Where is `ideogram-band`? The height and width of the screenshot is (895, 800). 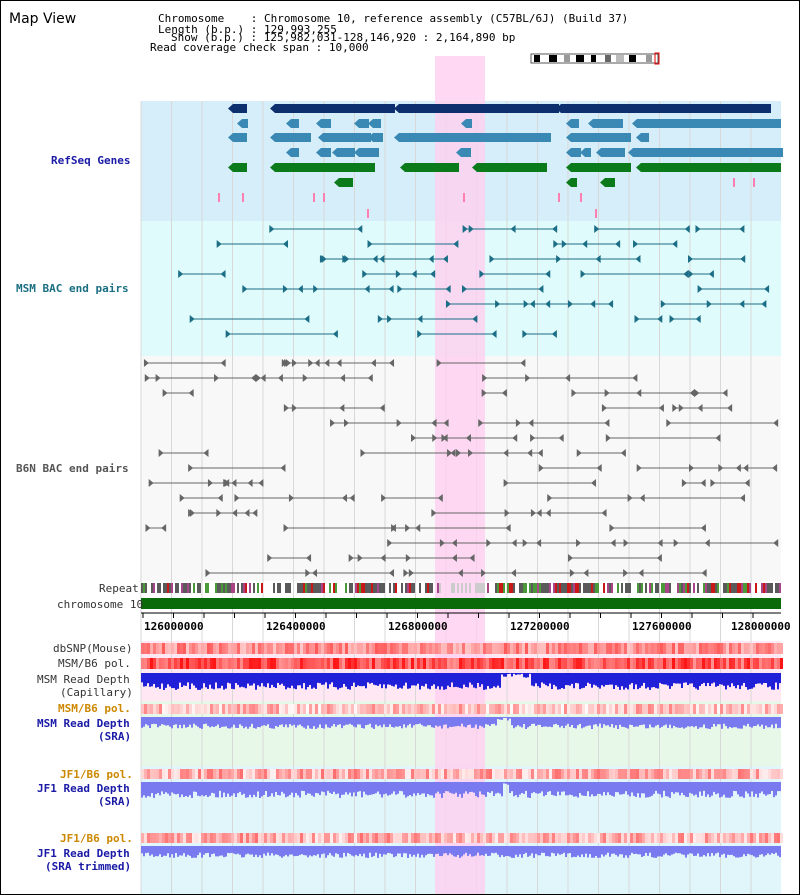 ideogram-band is located at coordinates (649, 58).